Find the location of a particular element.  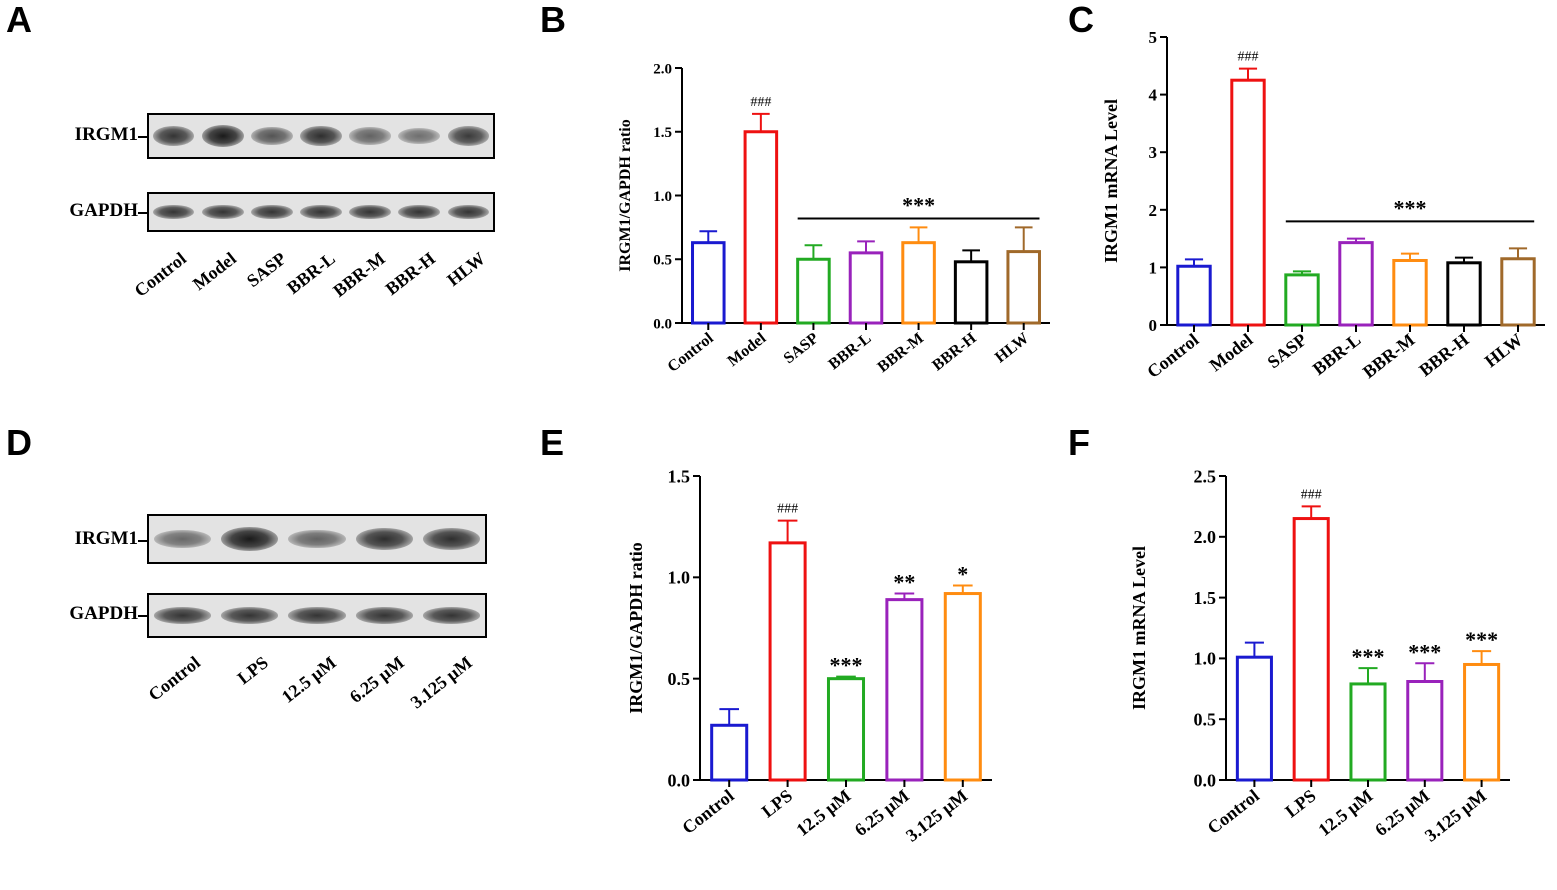

chart-b-category-label: BBR-H is located at coordinates (954, 351).